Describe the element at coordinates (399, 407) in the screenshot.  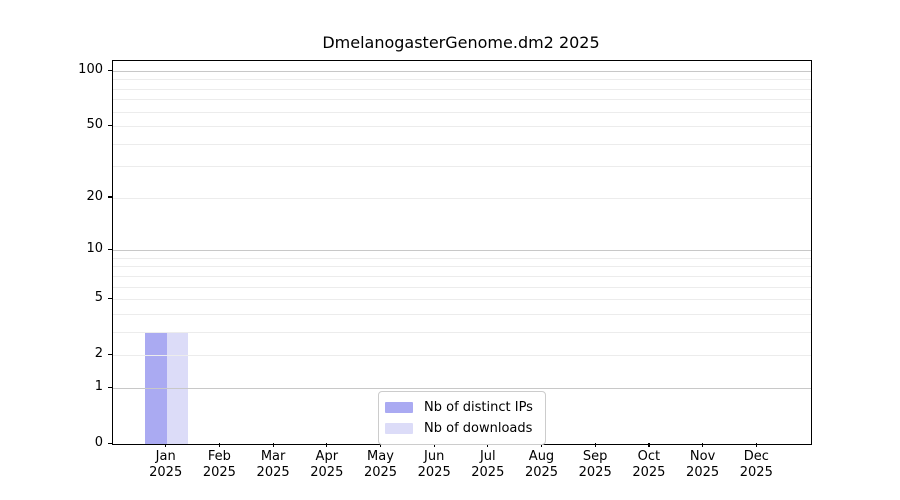
I see `legend-swatch-distinct-ips-icon` at that location.